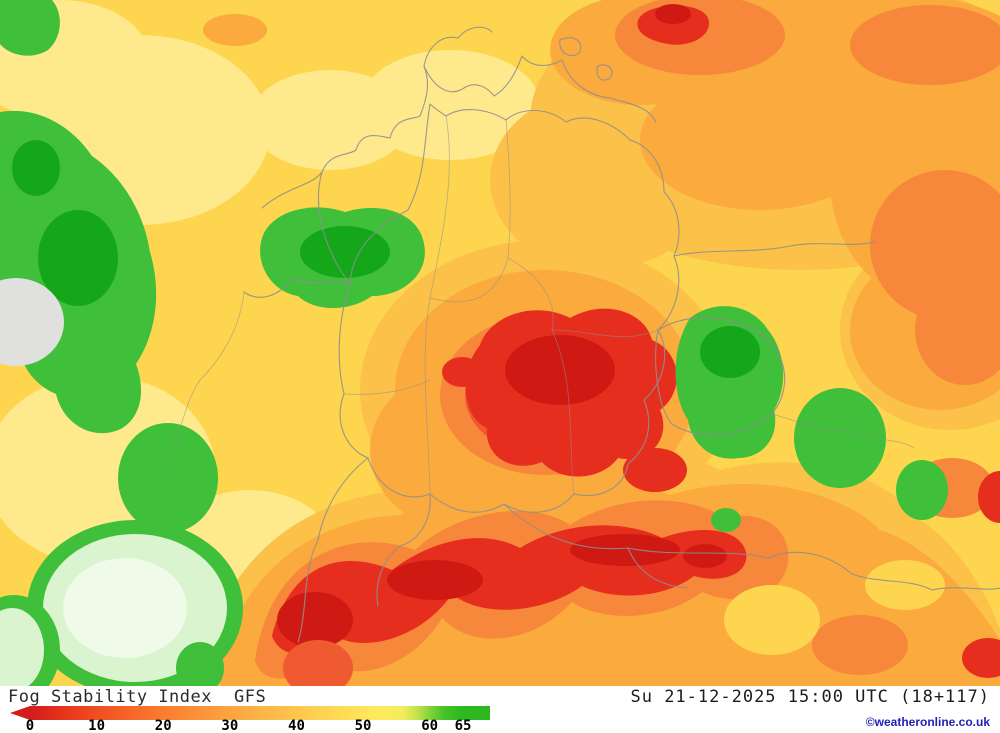 Image resolution: width=1000 pixels, height=733 pixels. I want to click on scale-tick: 20, so click(163, 725).